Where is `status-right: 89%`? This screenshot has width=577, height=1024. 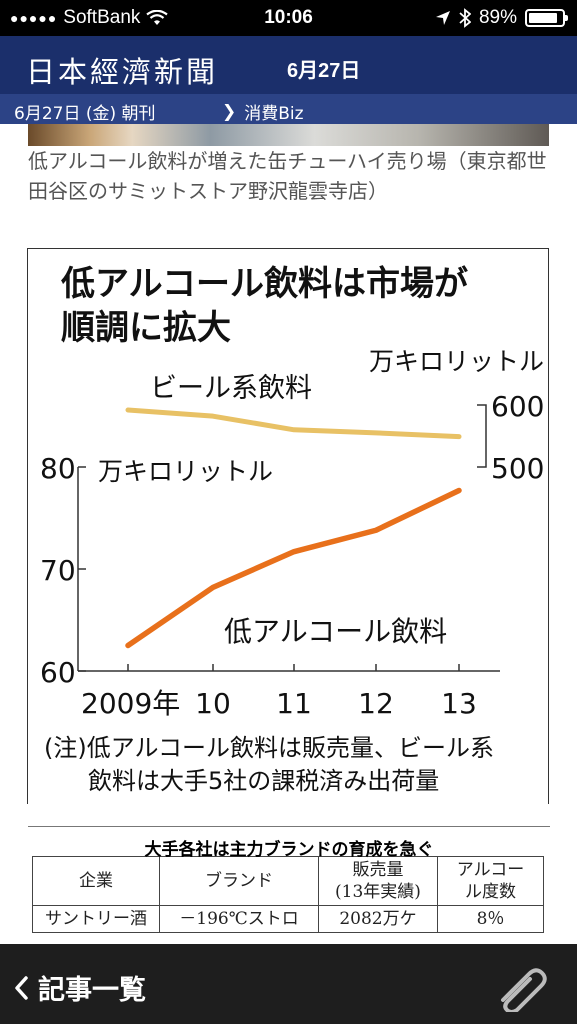 status-right: 89% is located at coordinates (501, 18).